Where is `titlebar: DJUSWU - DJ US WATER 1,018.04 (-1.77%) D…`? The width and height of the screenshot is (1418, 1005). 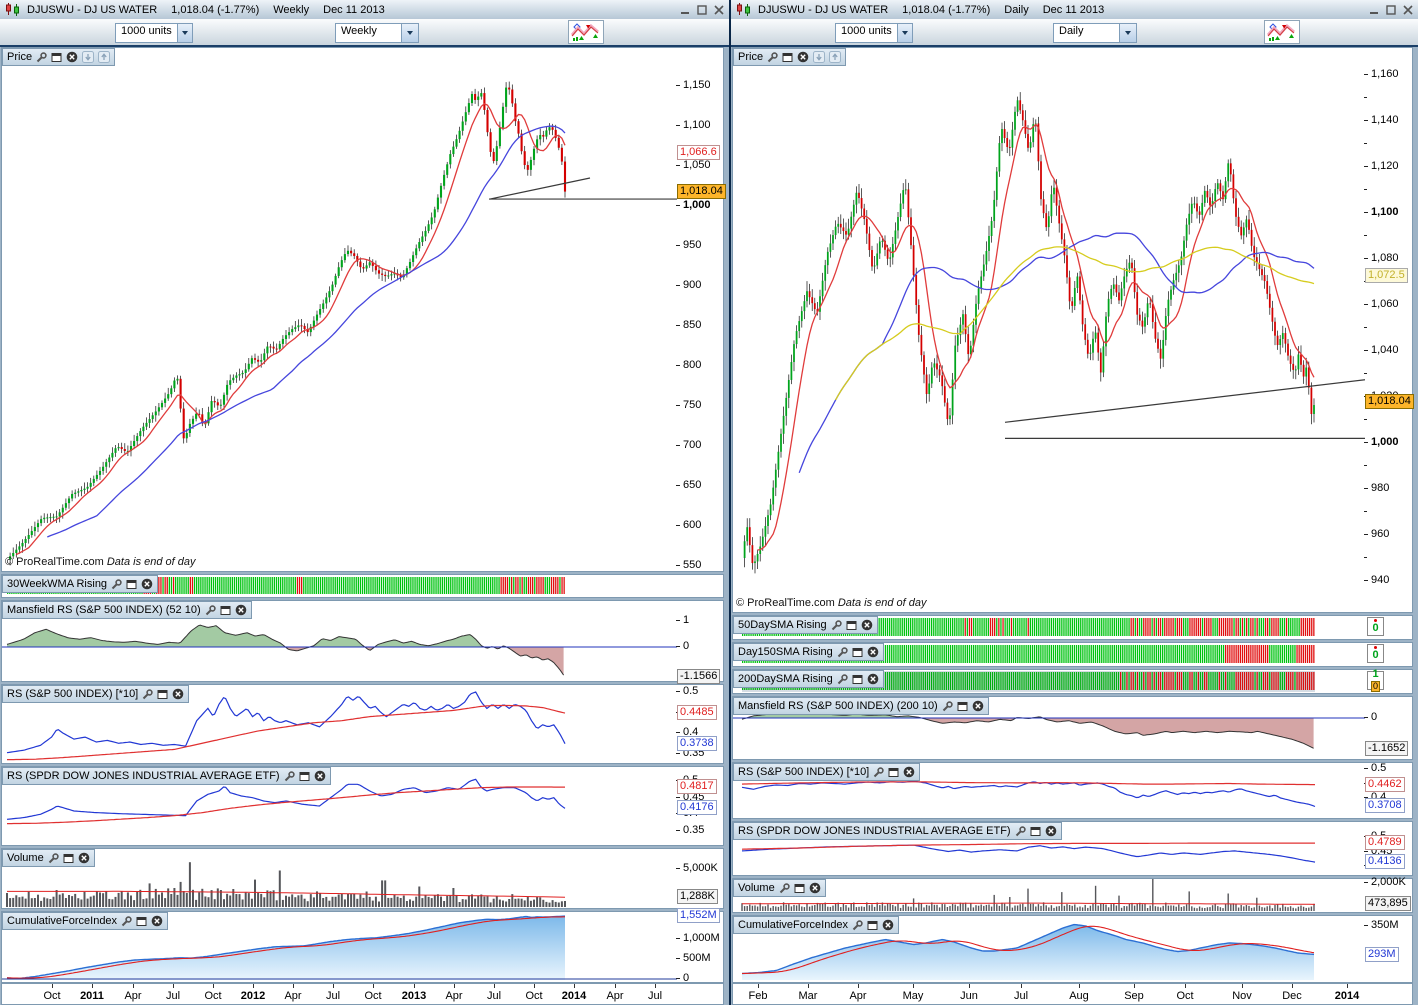
titlebar: DJUSWU - DJ US WATER 1,018.04 (-1.77%) D… is located at coordinates (1074, 10).